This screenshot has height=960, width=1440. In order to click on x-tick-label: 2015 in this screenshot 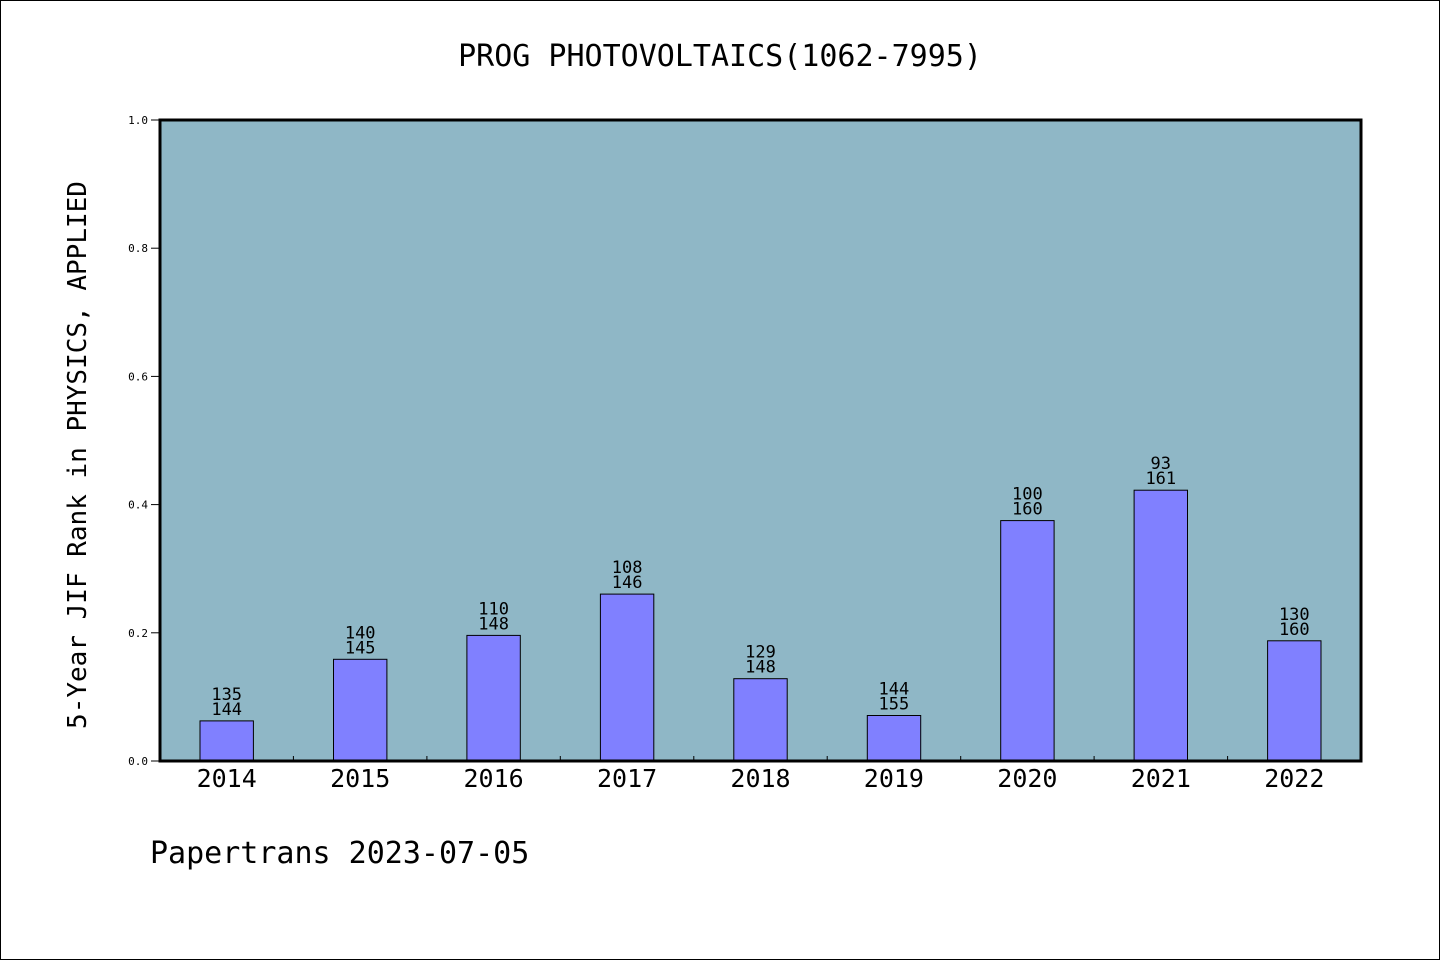, I will do `click(360, 778)`.